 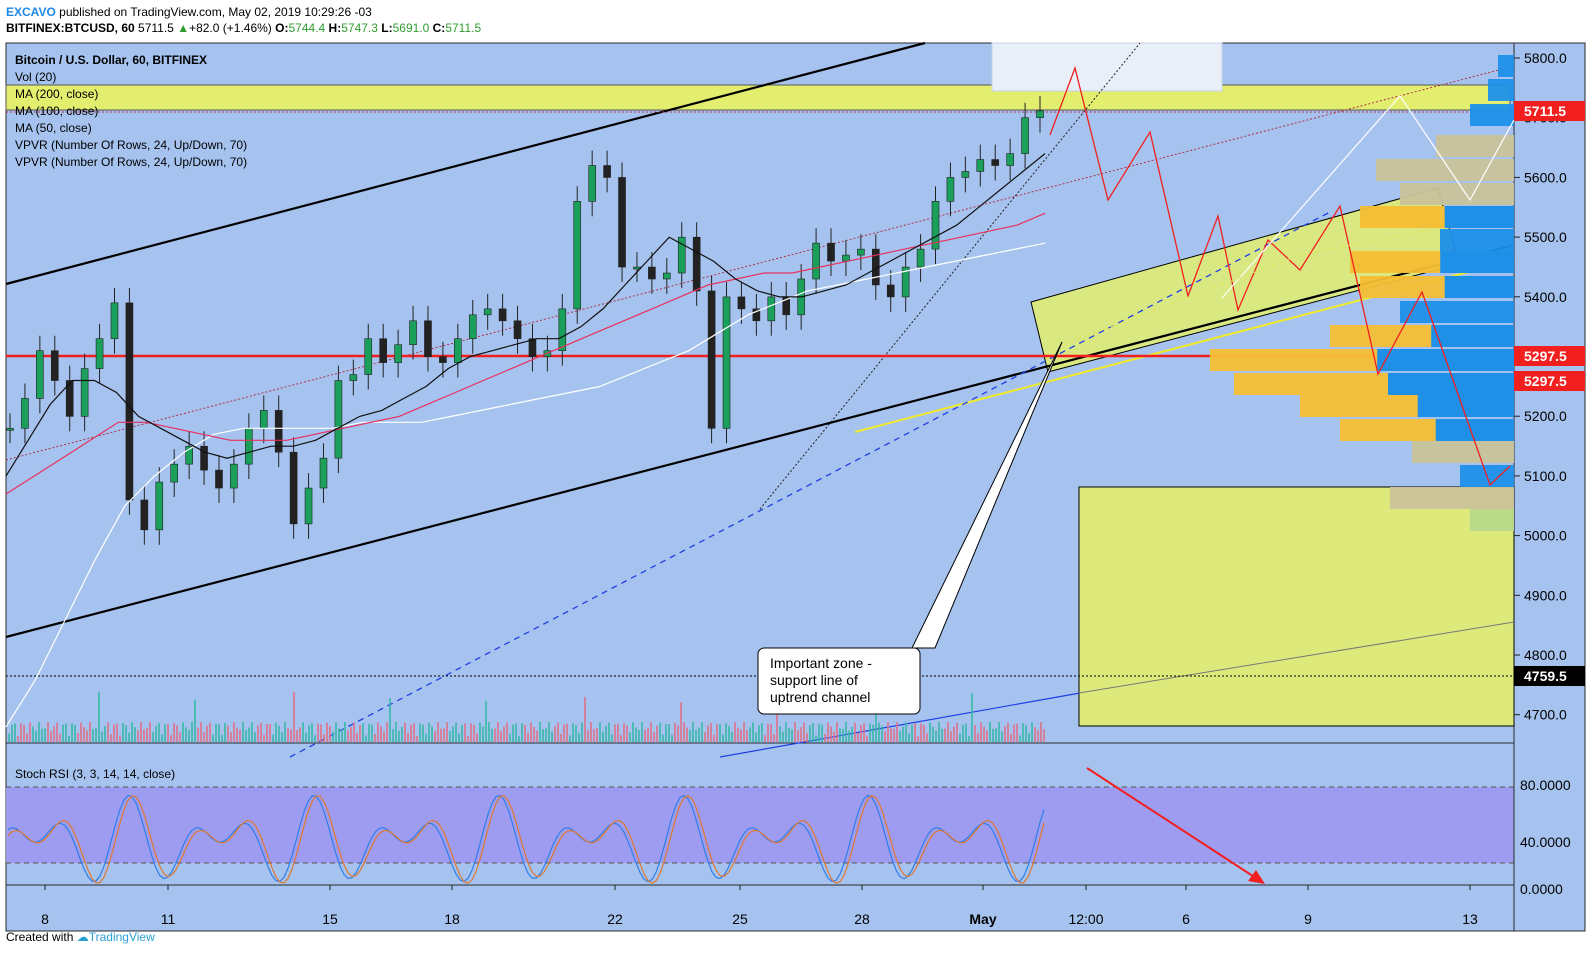 What do you see at coordinates (439, 28) in the screenshot?
I see `close-label: C:` at bounding box center [439, 28].